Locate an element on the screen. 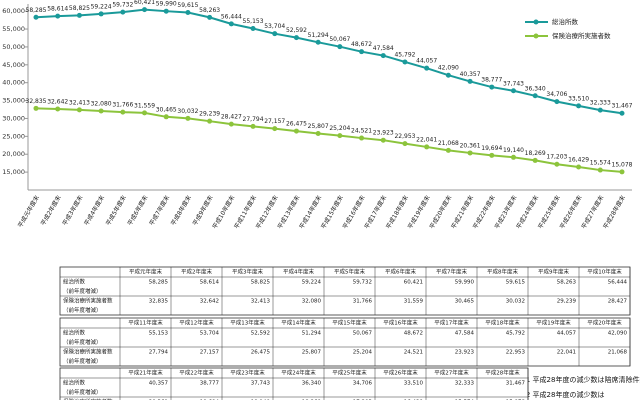 The width and height of the screenshot is (640, 400). table-cell: 55,153 is located at coordinates (159, 333).